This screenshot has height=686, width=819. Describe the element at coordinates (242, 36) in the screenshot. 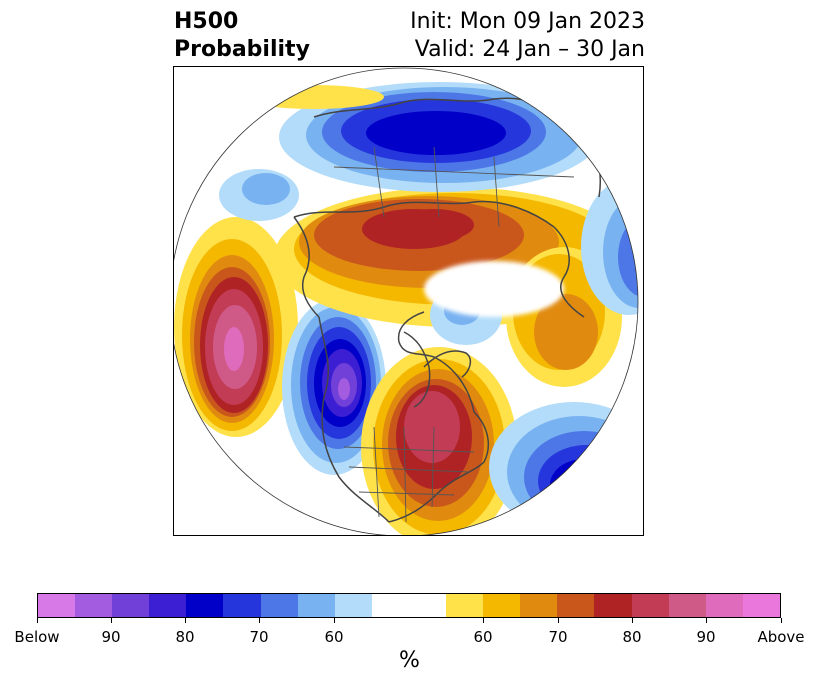

I see `chart-title-left: H500 Probability` at that location.